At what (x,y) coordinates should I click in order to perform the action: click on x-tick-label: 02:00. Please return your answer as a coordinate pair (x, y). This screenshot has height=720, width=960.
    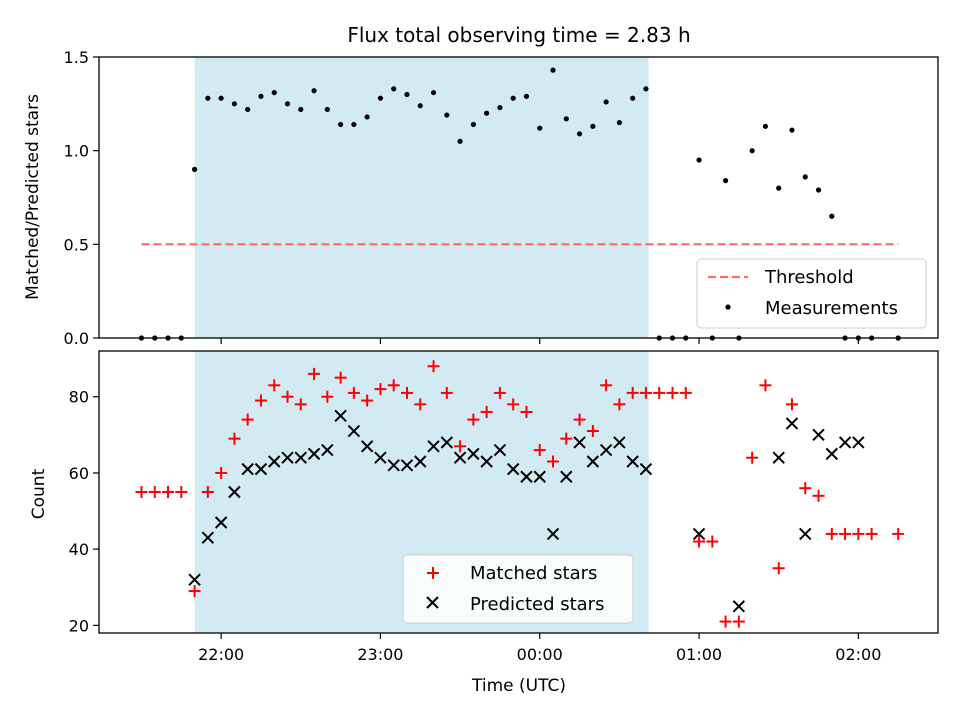
    Looking at the image, I should click on (858, 654).